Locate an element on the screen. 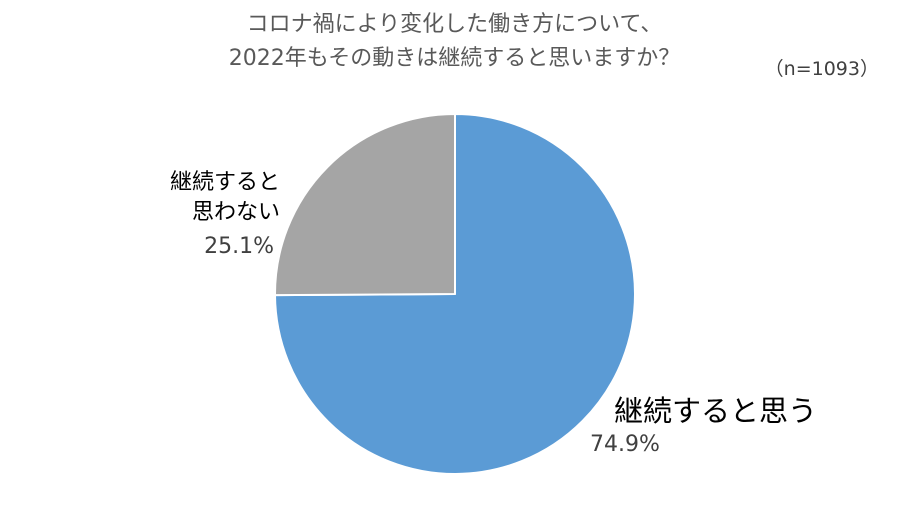 The height and width of the screenshot is (511, 909). slice-label-continue: 継続すると思う is located at coordinates (716, 411).